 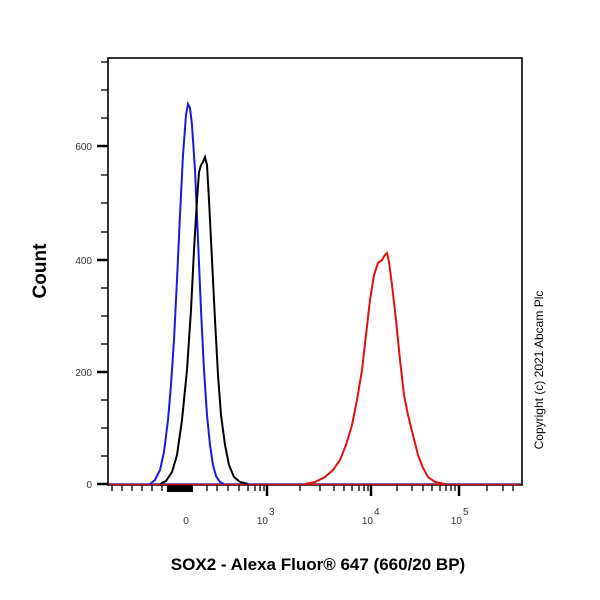 I want to click on x-axis-ticks, so click(x=312, y=490).